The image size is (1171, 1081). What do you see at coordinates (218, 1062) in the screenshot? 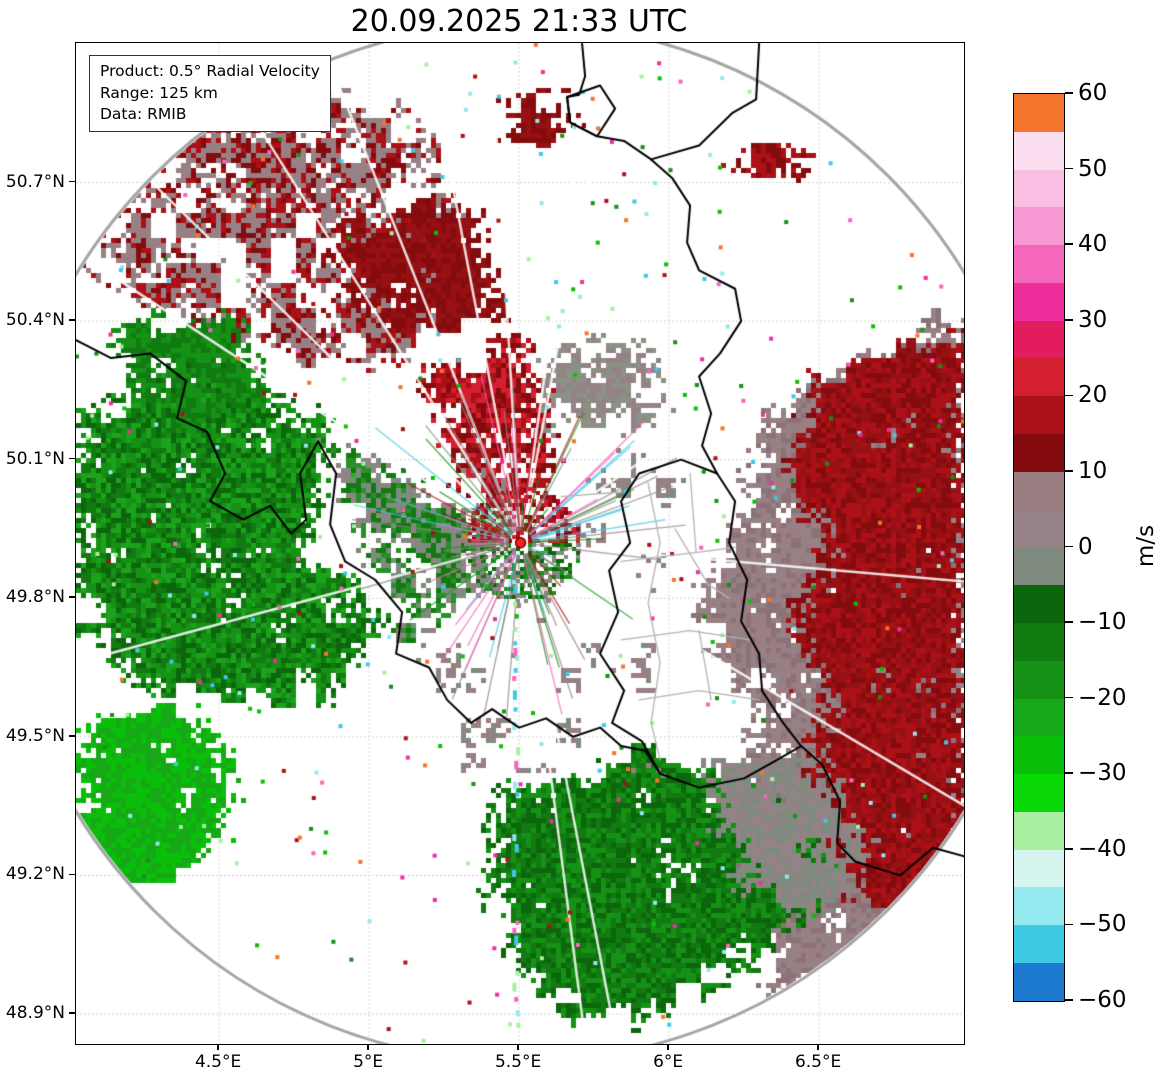
I see `x-tick-label: 4.5°E` at bounding box center [218, 1062].